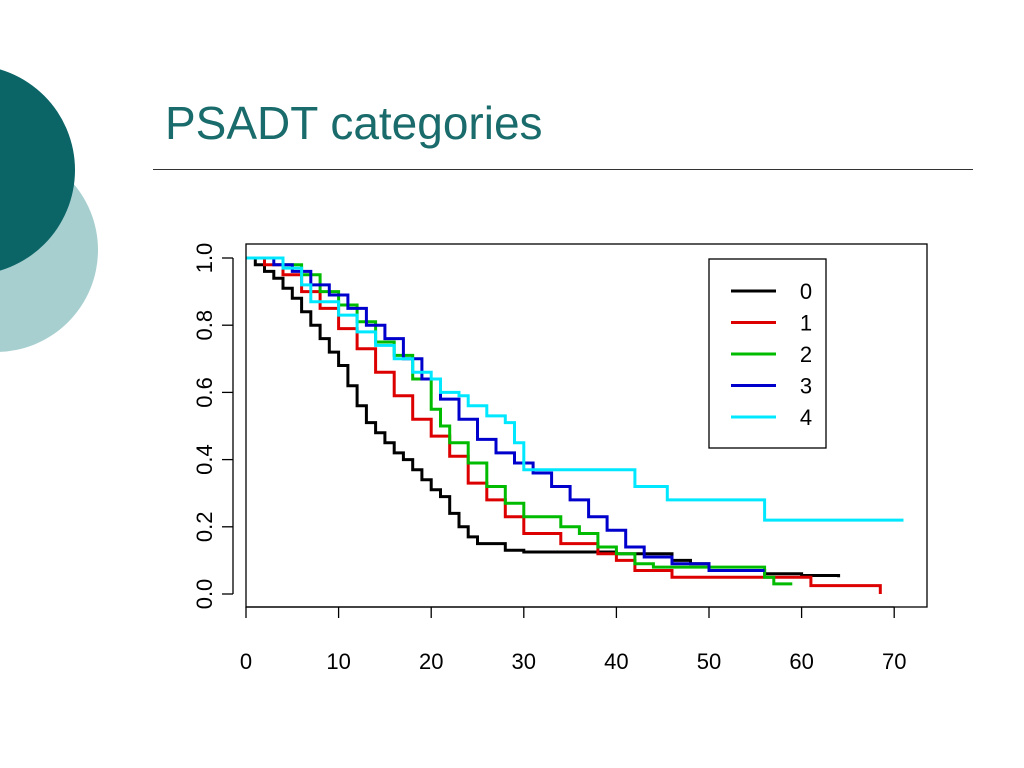 The width and height of the screenshot is (1024, 768). I want to click on x-tick-label: 40, so click(616, 661).